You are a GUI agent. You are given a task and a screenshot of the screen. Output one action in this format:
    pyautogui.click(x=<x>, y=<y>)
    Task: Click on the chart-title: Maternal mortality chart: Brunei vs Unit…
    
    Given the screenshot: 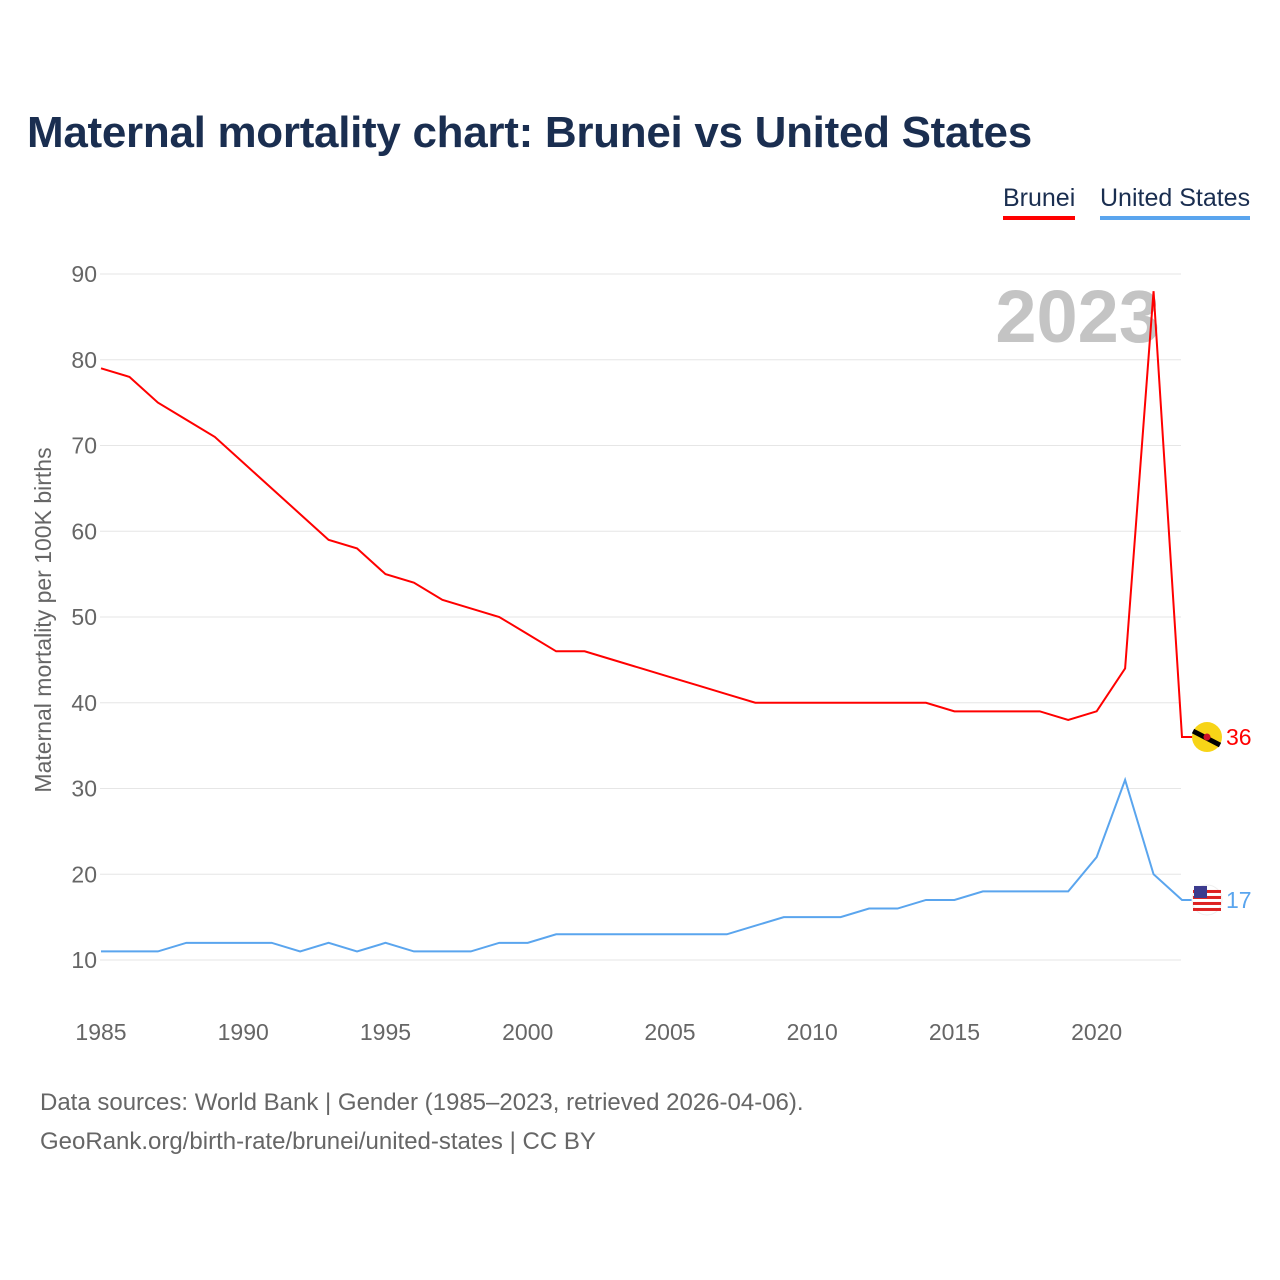 What is the action you would take?
    pyautogui.click(x=529, y=132)
    